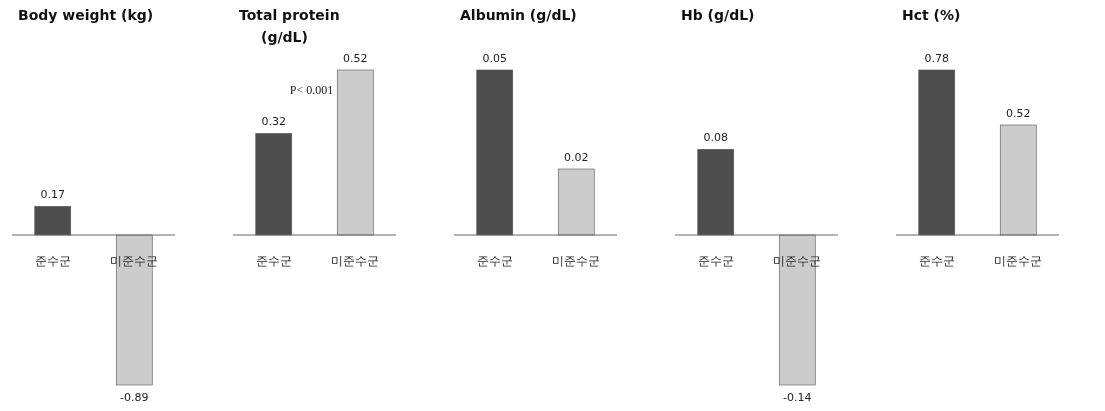  Describe the element at coordinates (289, 26) in the screenshot. I see `chart-title: Total protein (g/dL)` at that location.